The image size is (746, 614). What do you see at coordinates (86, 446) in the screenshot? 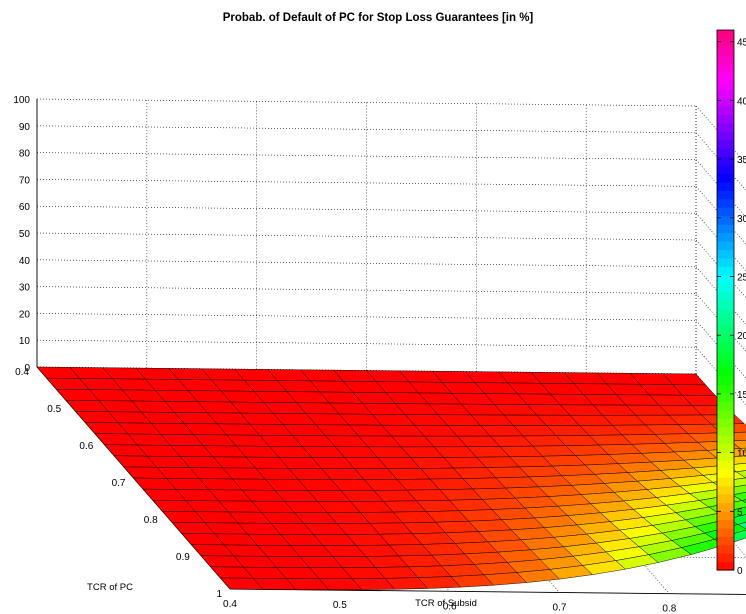
I see `y-tick-label: 0.6` at bounding box center [86, 446].